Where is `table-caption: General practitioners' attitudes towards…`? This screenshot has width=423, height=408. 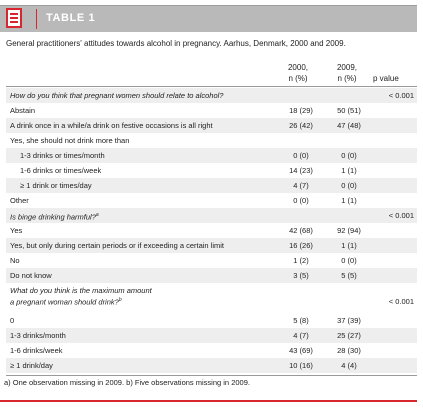
table-caption: General practitioners' attitudes towards… is located at coordinates (176, 43).